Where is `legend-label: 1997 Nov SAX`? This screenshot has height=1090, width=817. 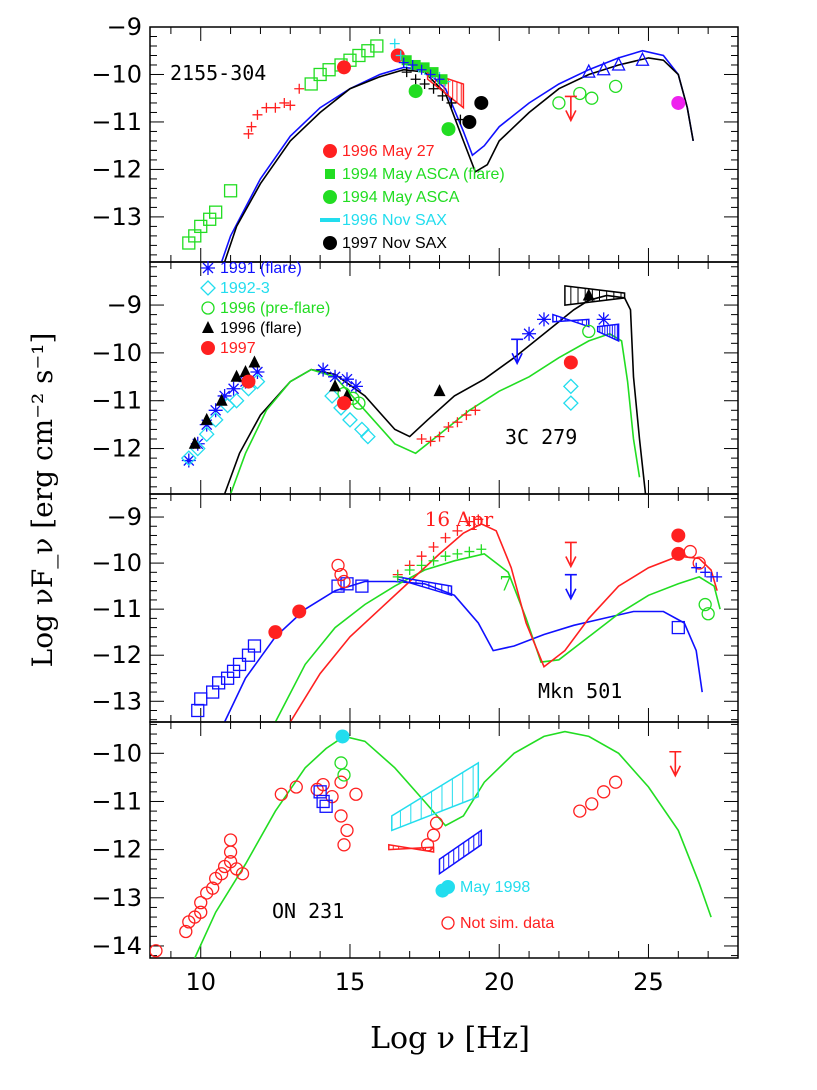 legend-label: 1997 Nov SAX is located at coordinates (394, 243).